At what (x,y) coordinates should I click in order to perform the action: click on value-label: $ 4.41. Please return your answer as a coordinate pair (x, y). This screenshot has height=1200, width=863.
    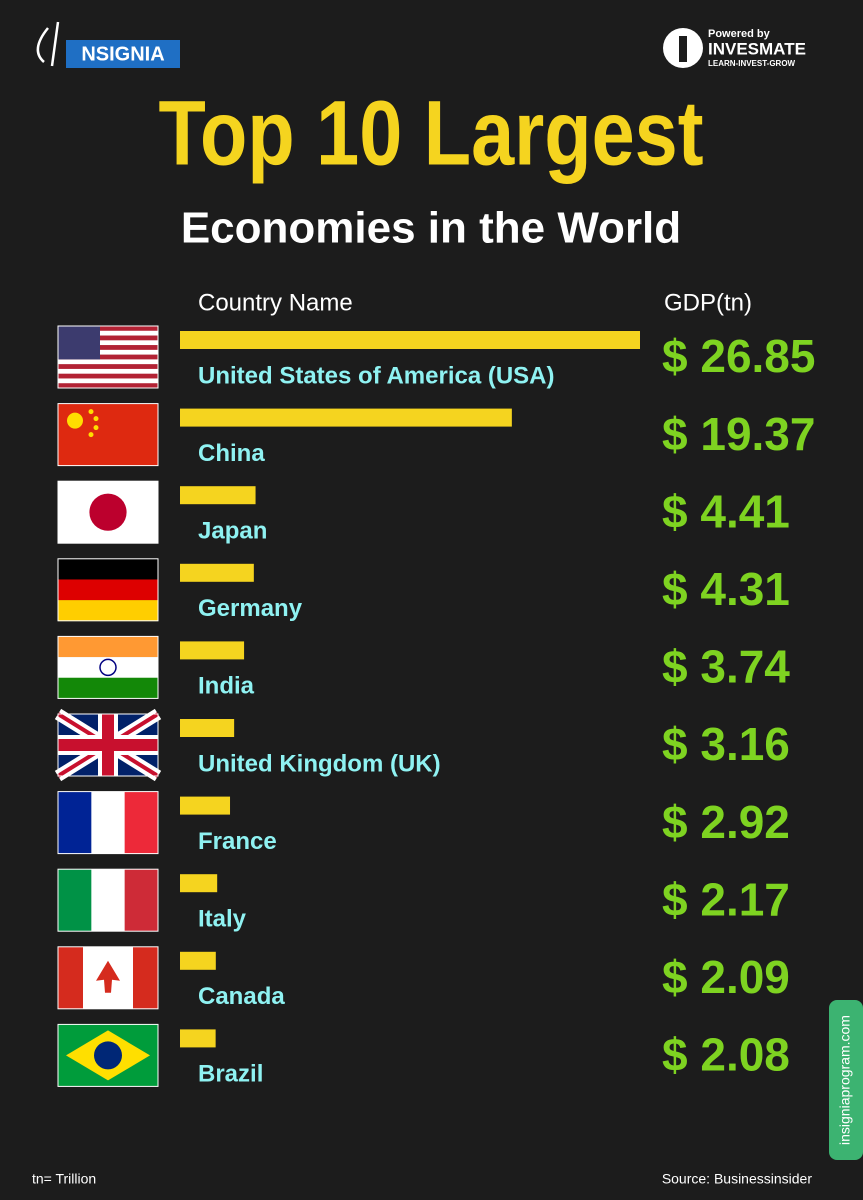
    Looking at the image, I should click on (726, 511).